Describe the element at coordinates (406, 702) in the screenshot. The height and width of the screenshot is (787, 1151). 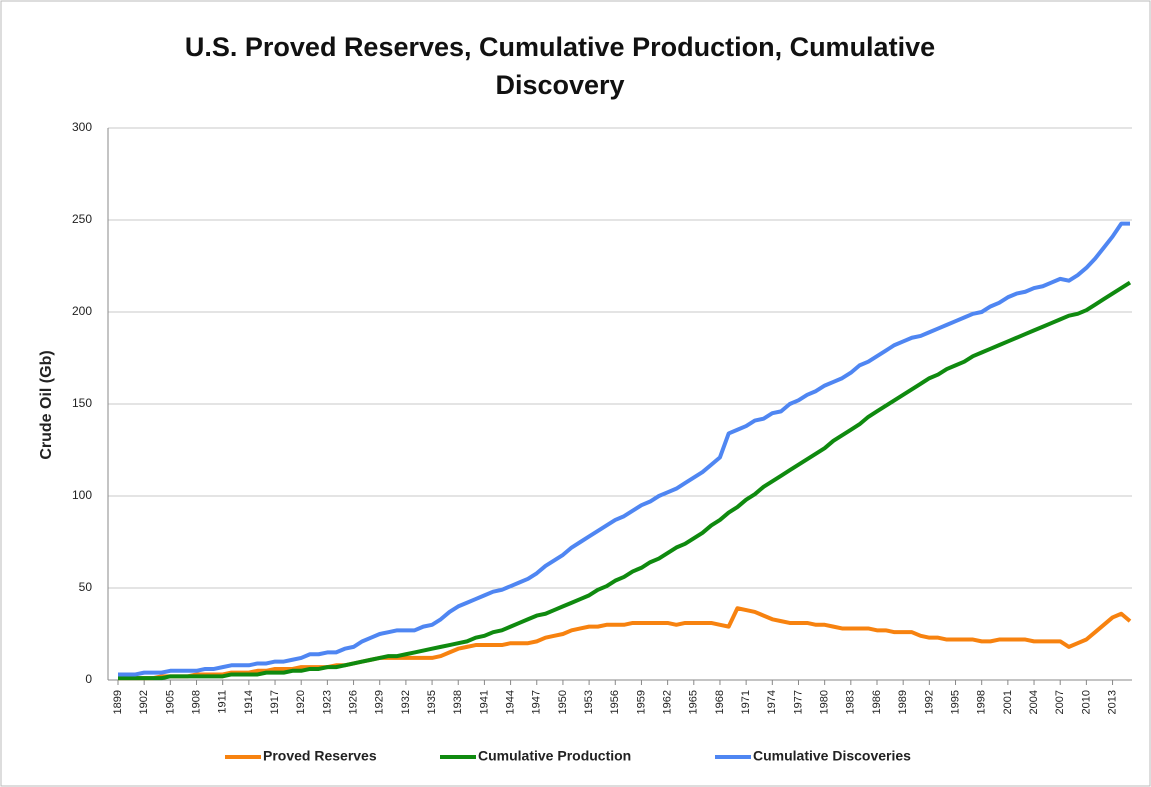
I see `x-tick-label: 1932` at that location.